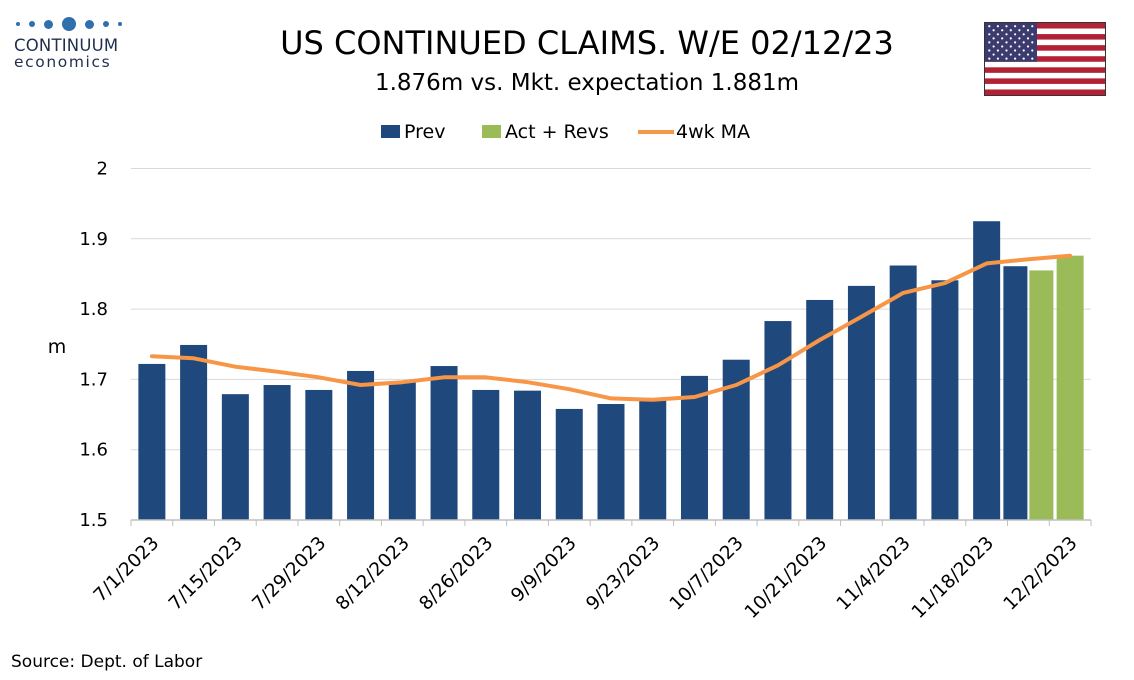 Image resolution: width=1134 pixels, height=680 pixels. What do you see at coordinates (1041, 574) in the screenshot?
I see `x-tick-label: 12/2/2023` at bounding box center [1041, 574].